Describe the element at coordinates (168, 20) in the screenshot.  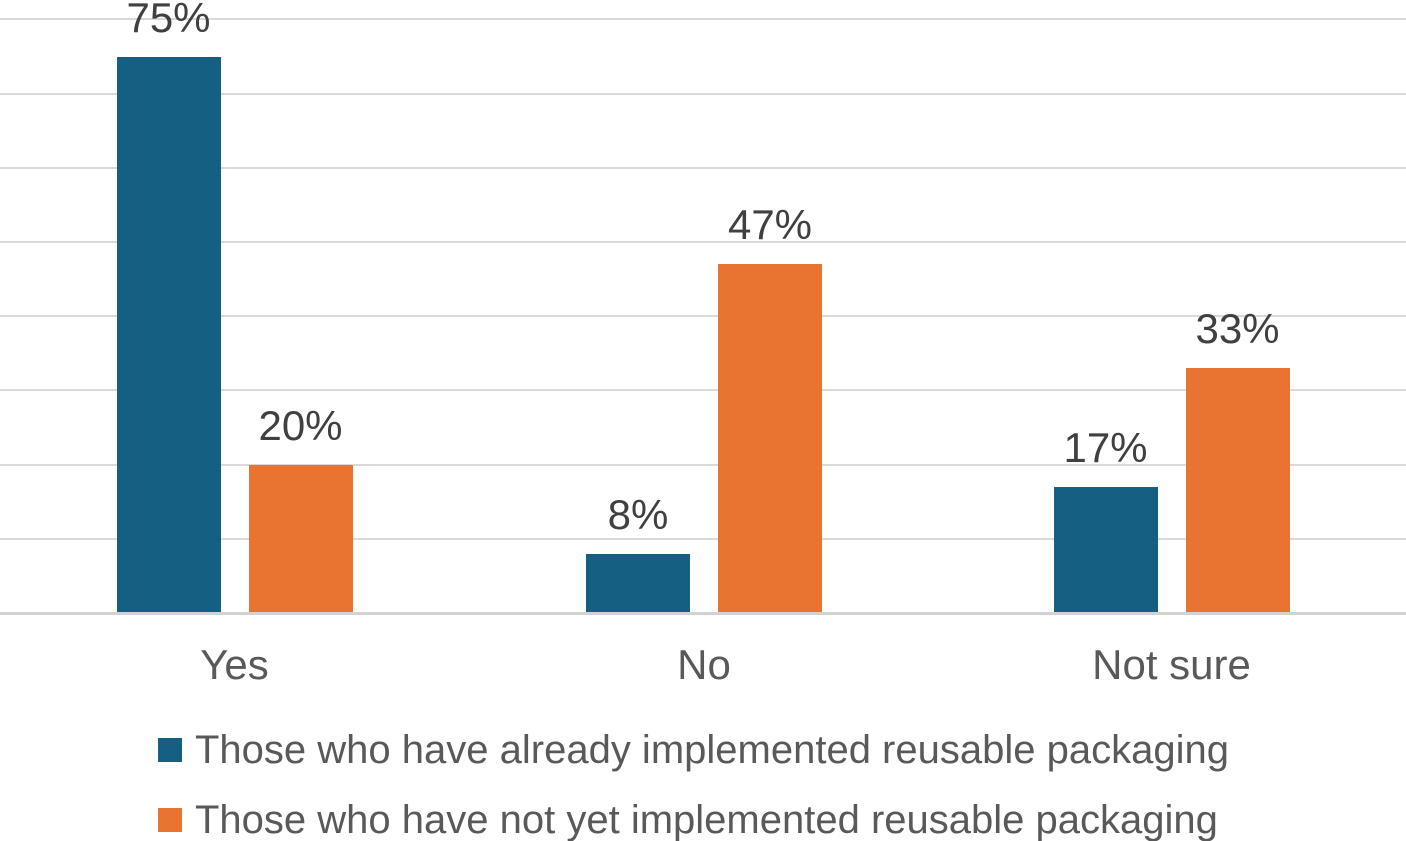
I see `bar-value-label: 75%` at that location.